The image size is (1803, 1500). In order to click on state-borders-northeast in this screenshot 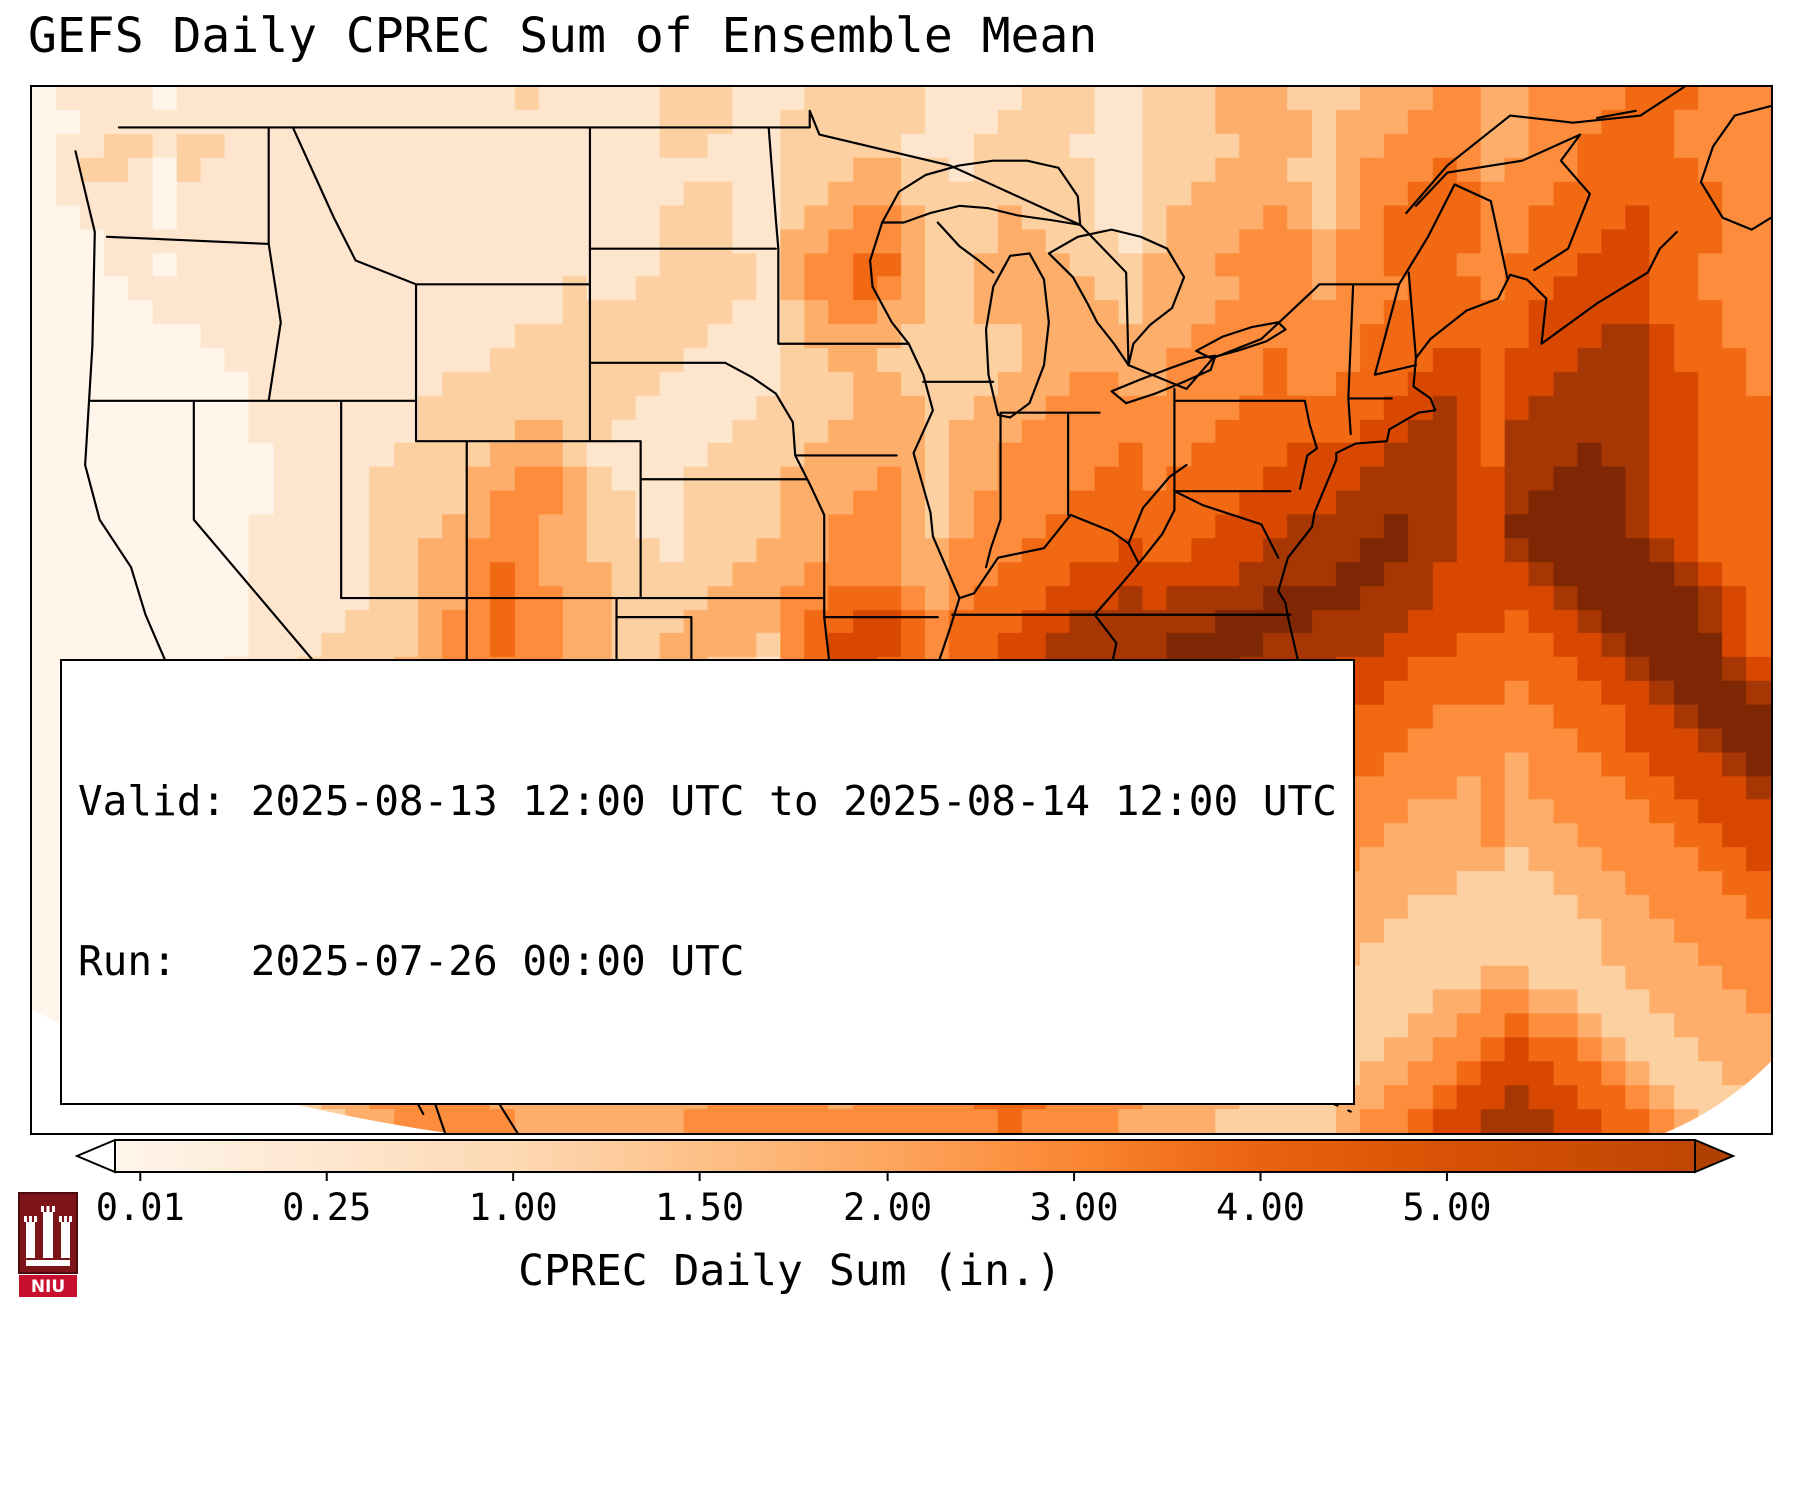, I will do `click(1295, 415)`.